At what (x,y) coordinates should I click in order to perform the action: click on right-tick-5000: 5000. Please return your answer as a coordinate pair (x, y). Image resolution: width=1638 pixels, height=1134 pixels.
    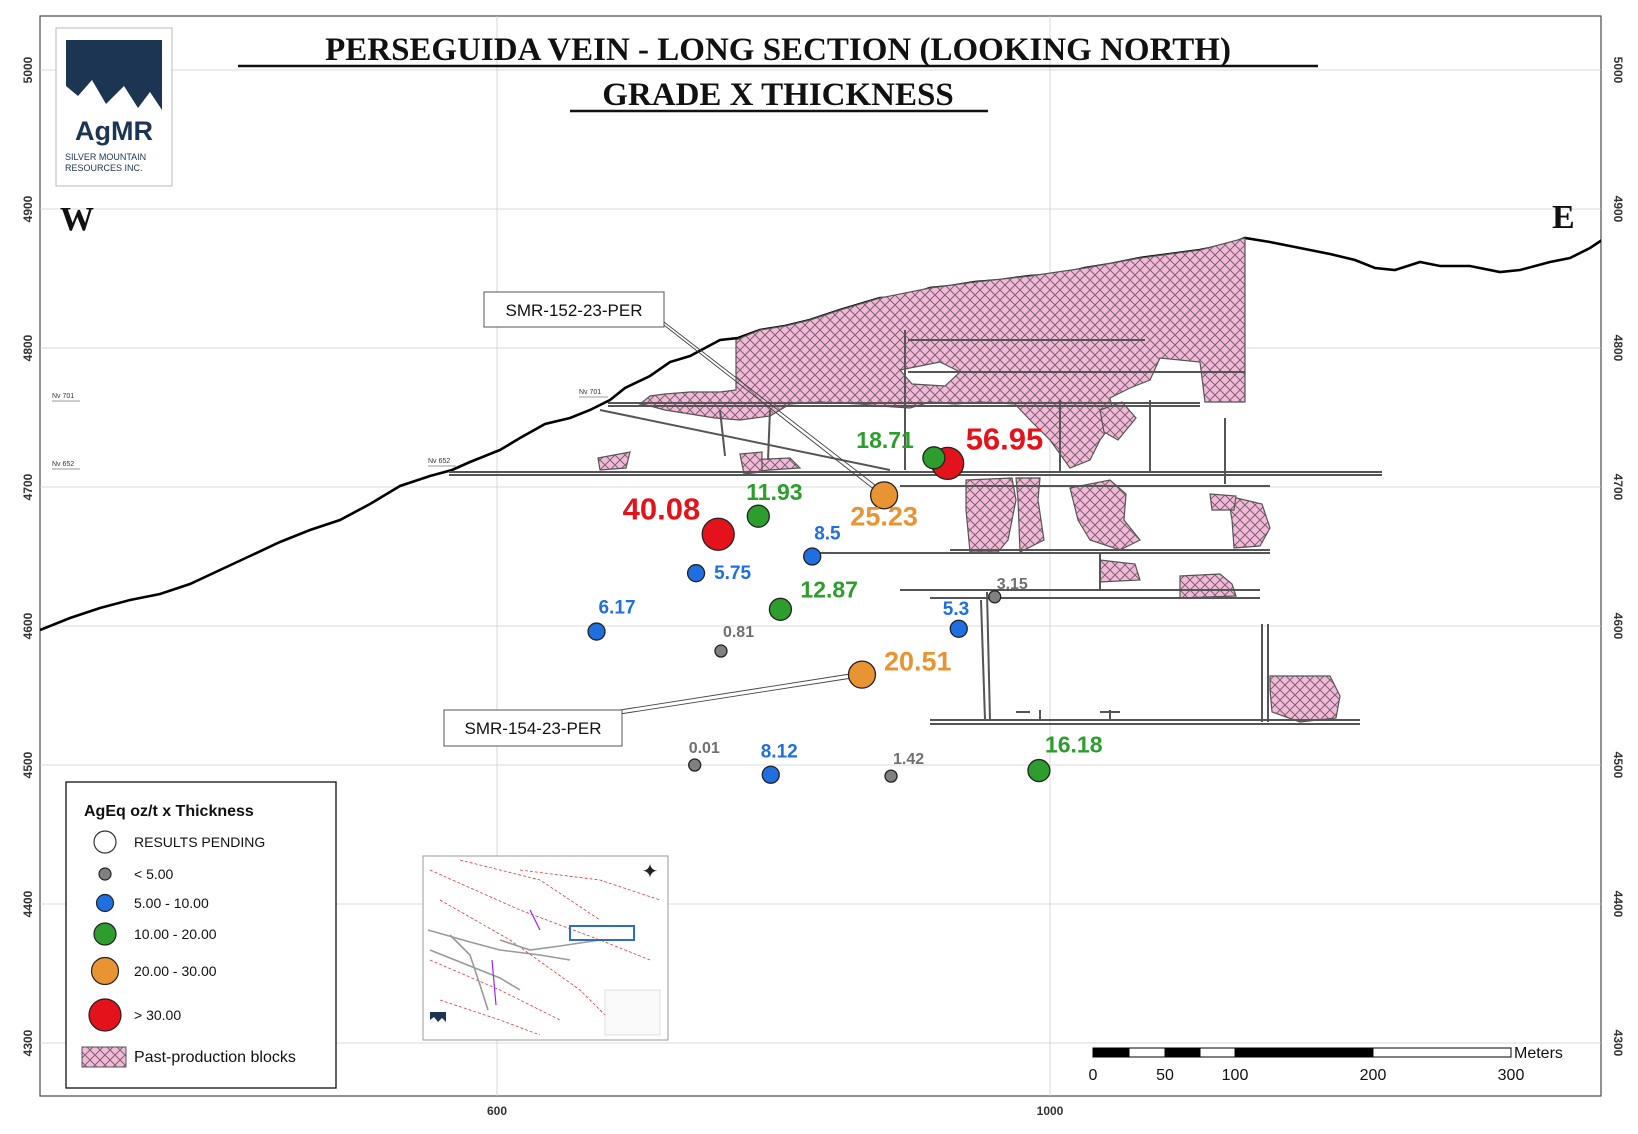
    Looking at the image, I should click on (1618, 70).